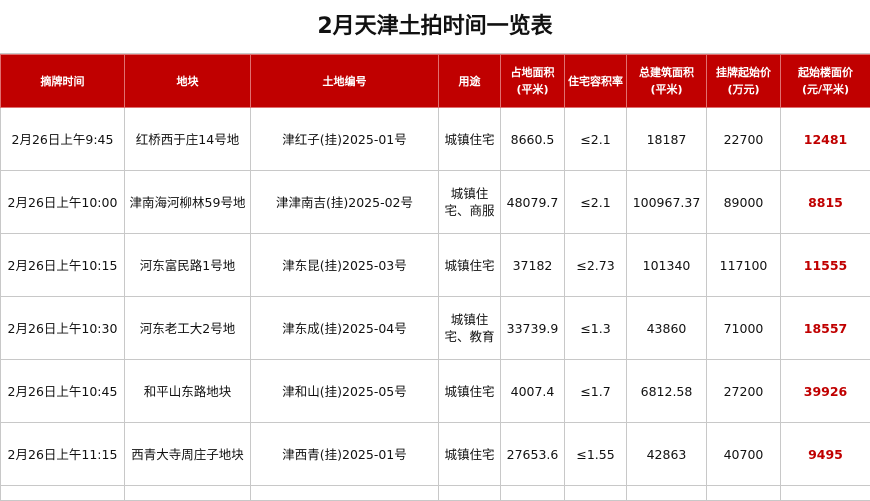 The height and width of the screenshot is (501, 870). I want to click on cell-area: 4007.4, so click(533, 391).